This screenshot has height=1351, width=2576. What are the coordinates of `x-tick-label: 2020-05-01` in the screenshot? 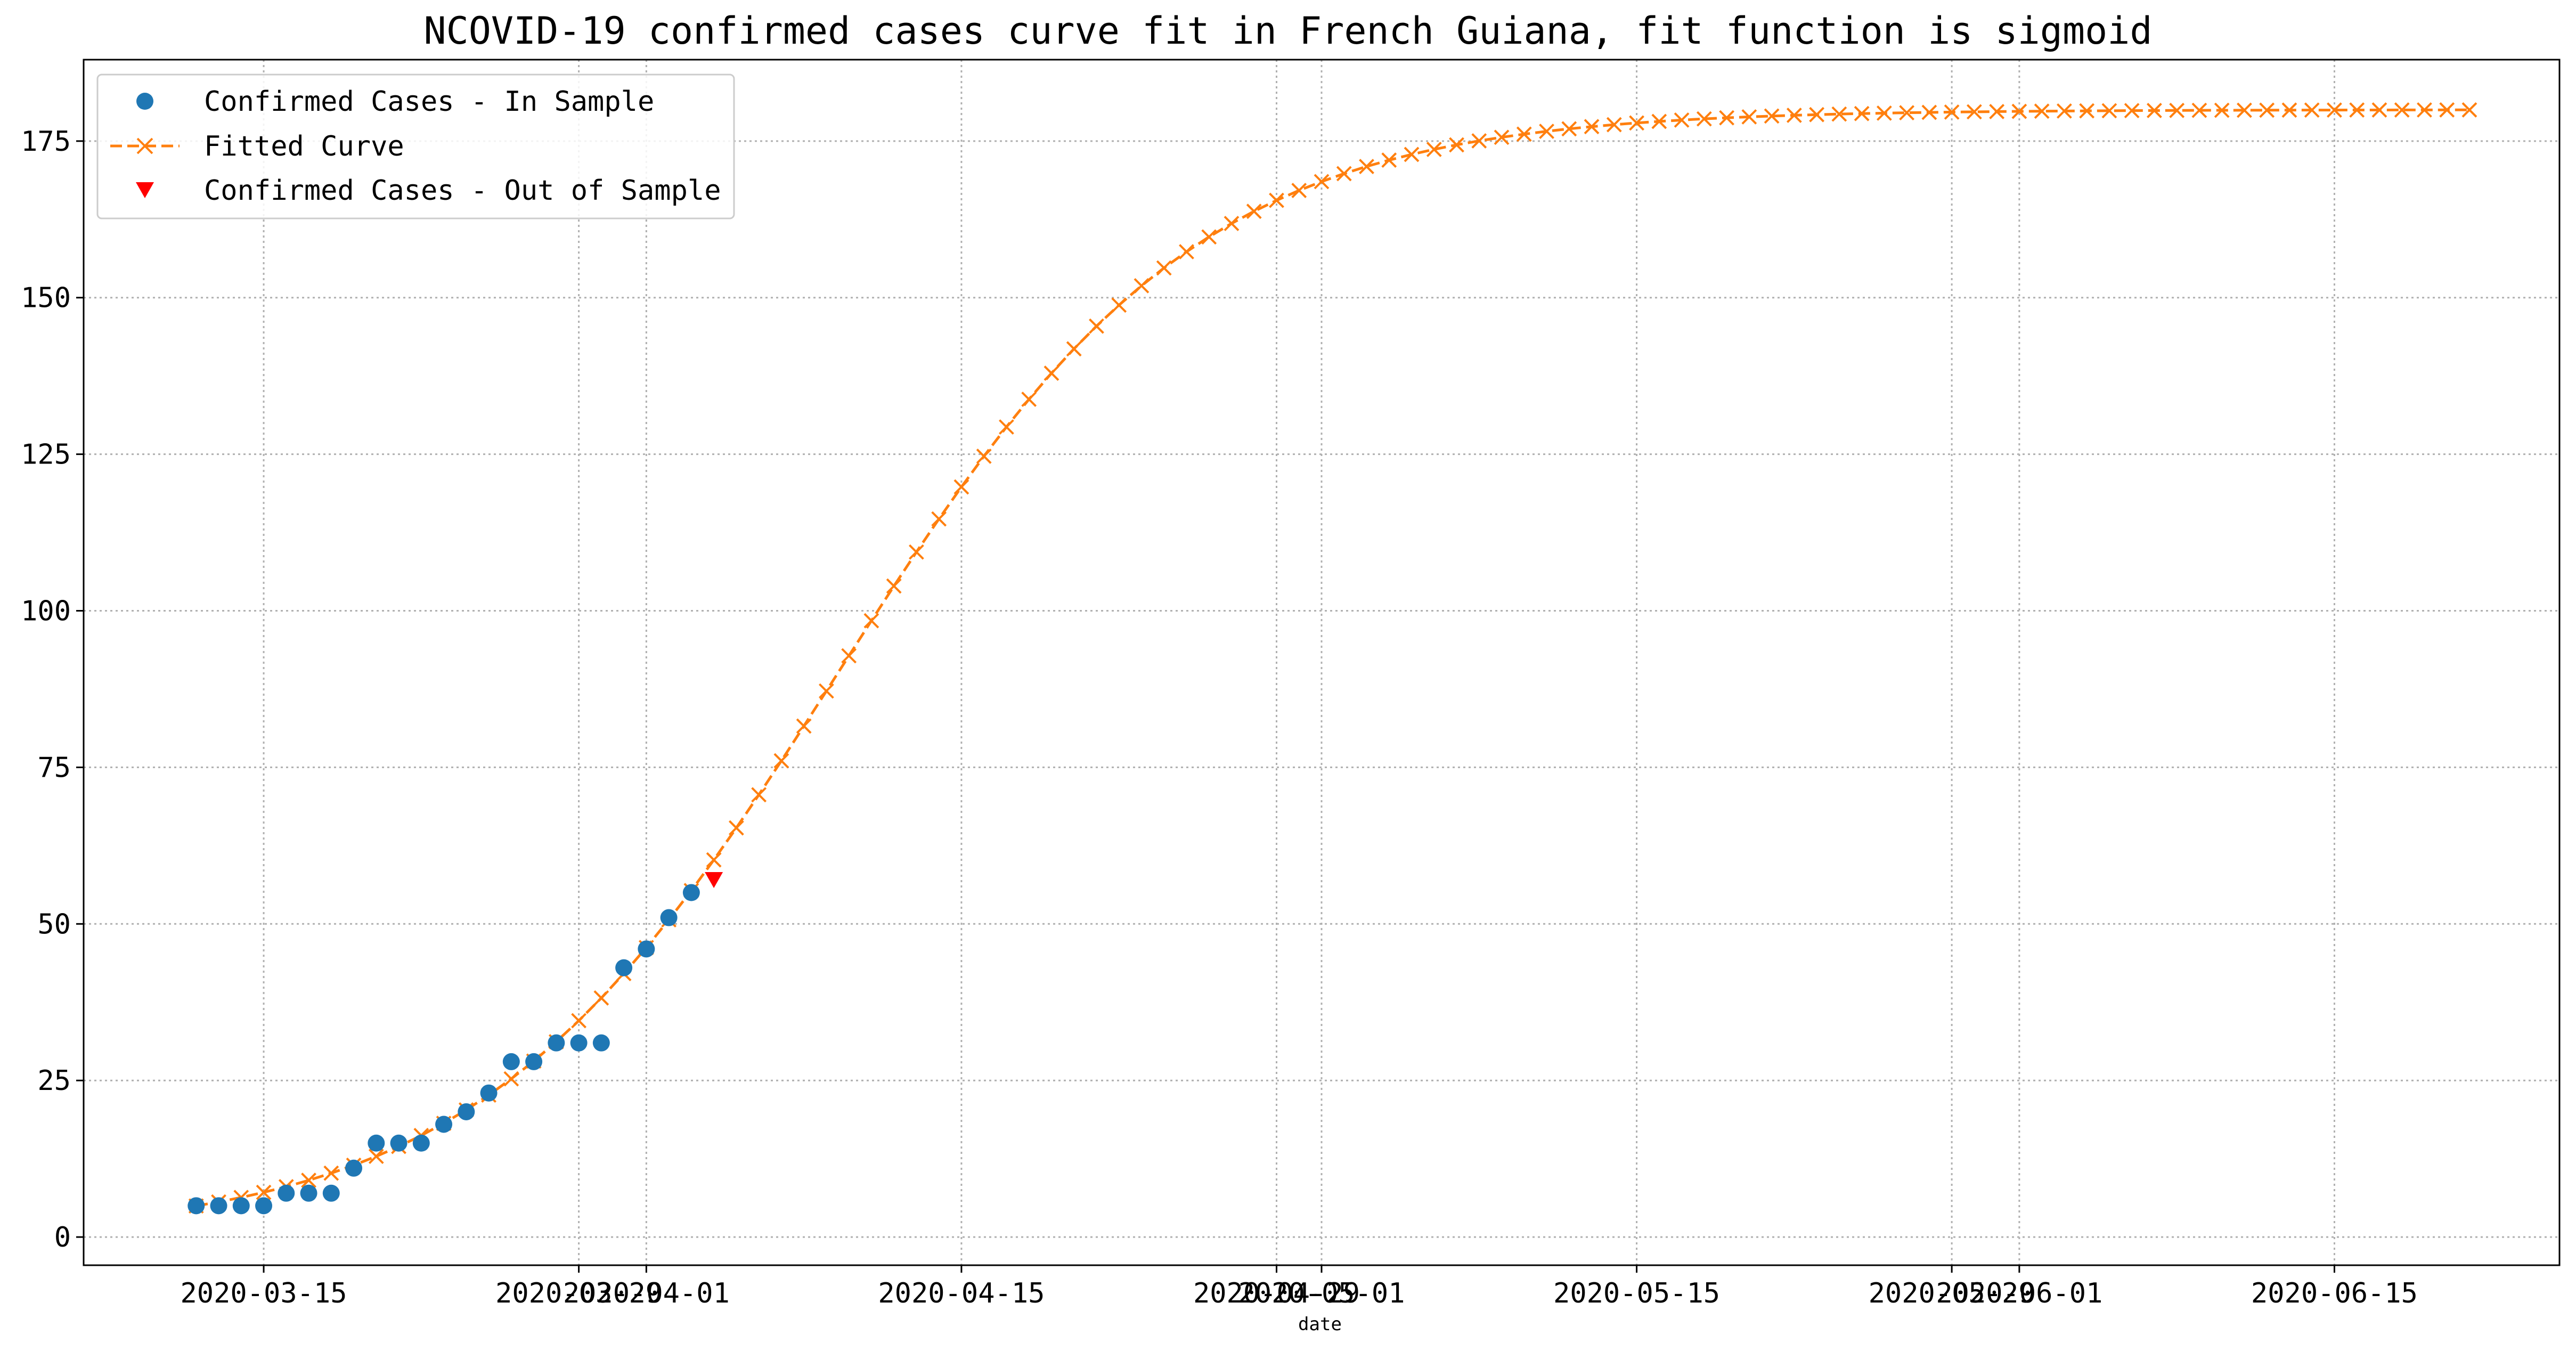 It's located at (1321, 1293).